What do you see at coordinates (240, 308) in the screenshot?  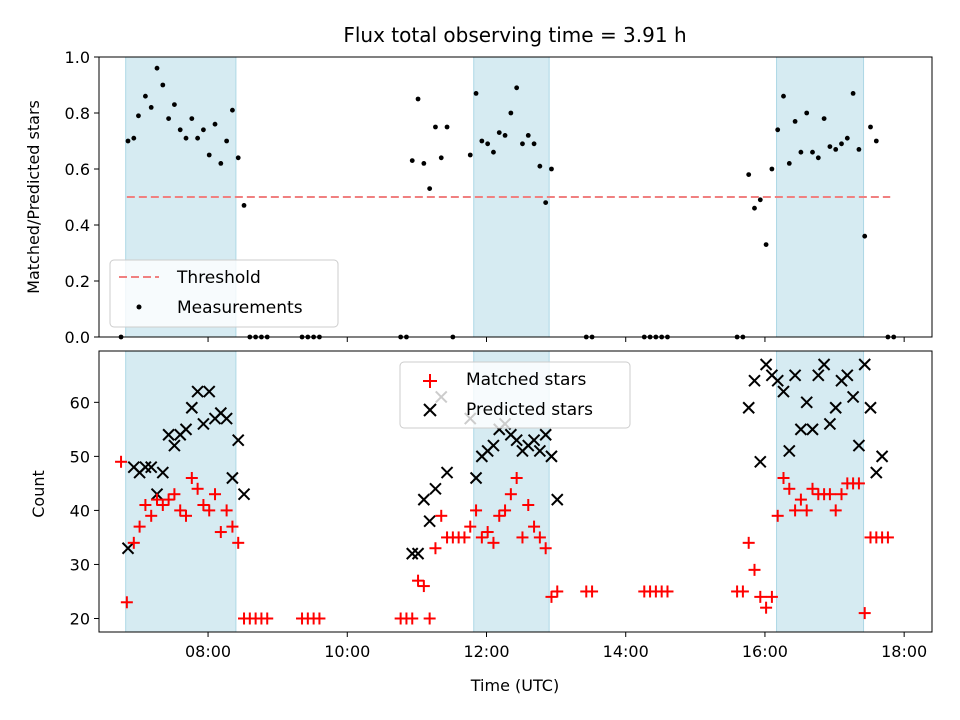 I see `legend-measurements-label: Measurements` at bounding box center [240, 308].